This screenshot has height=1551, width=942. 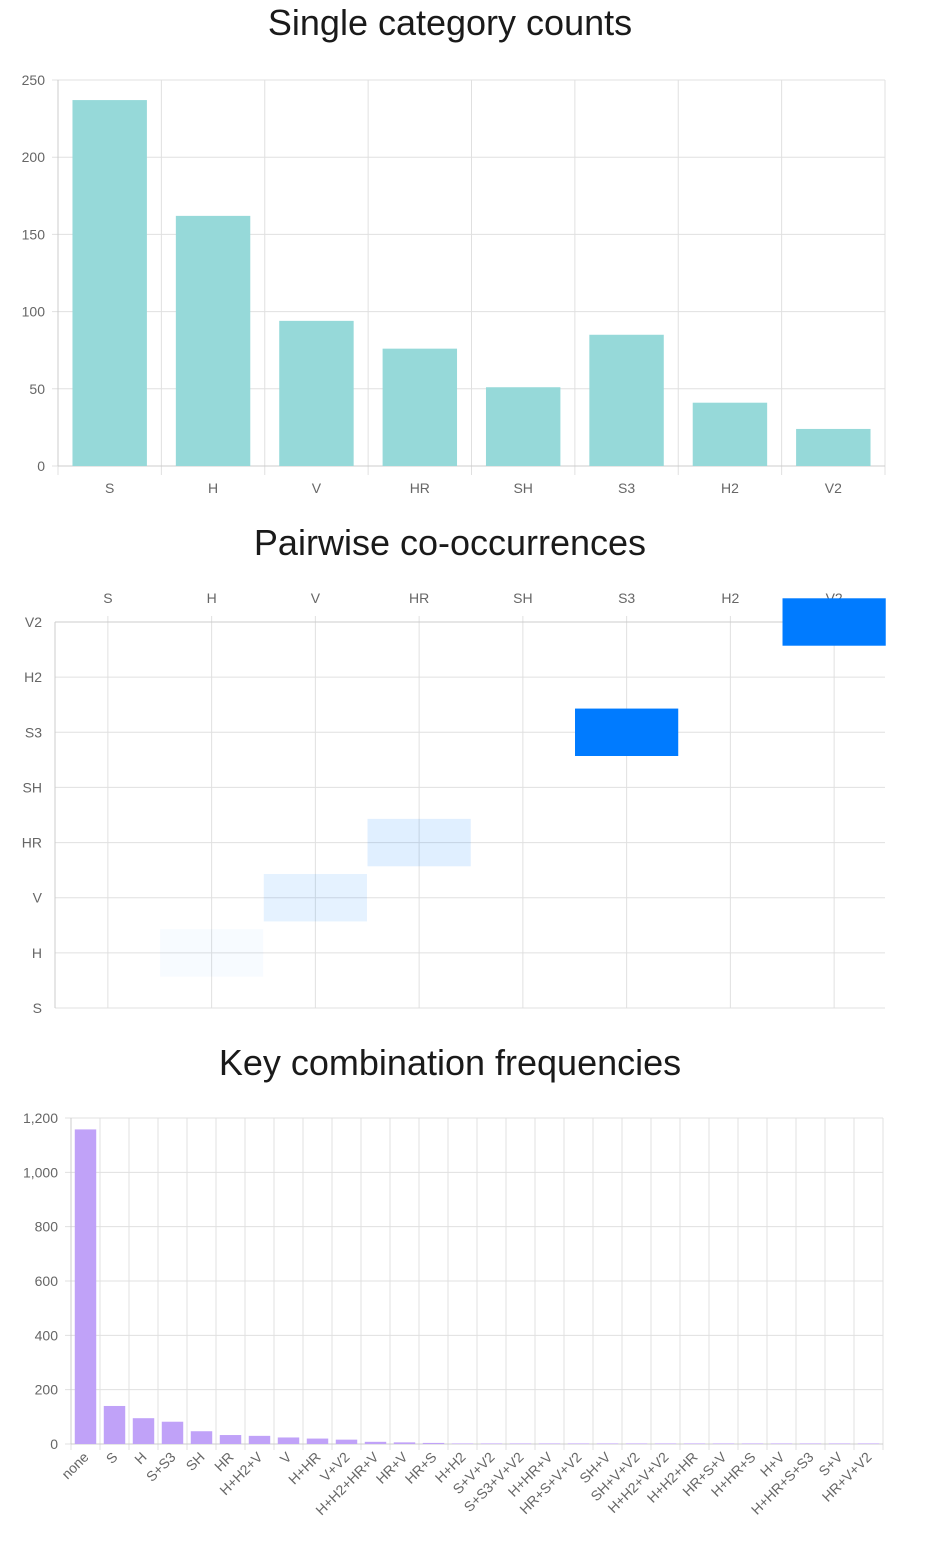 What do you see at coordinates (433, 1443) in the screenshot?
I see `bar-HR+S` at bounding box center [433, 1443].